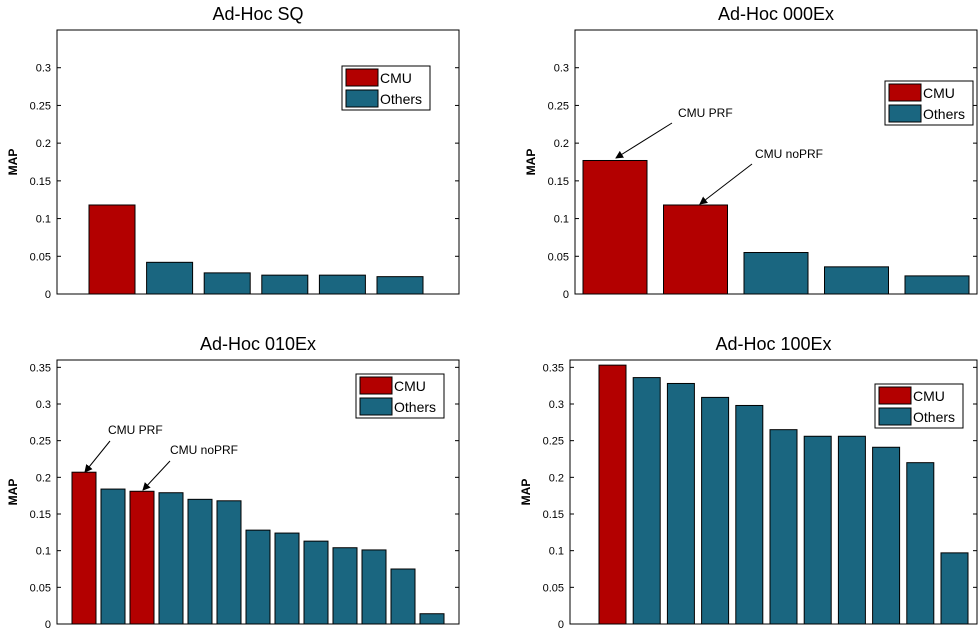  What do you see at coordinates (258, 344) in the screenshot?
I see `chart-title: Ad-Hoc 010Ex` at bounding box center [258, 344].